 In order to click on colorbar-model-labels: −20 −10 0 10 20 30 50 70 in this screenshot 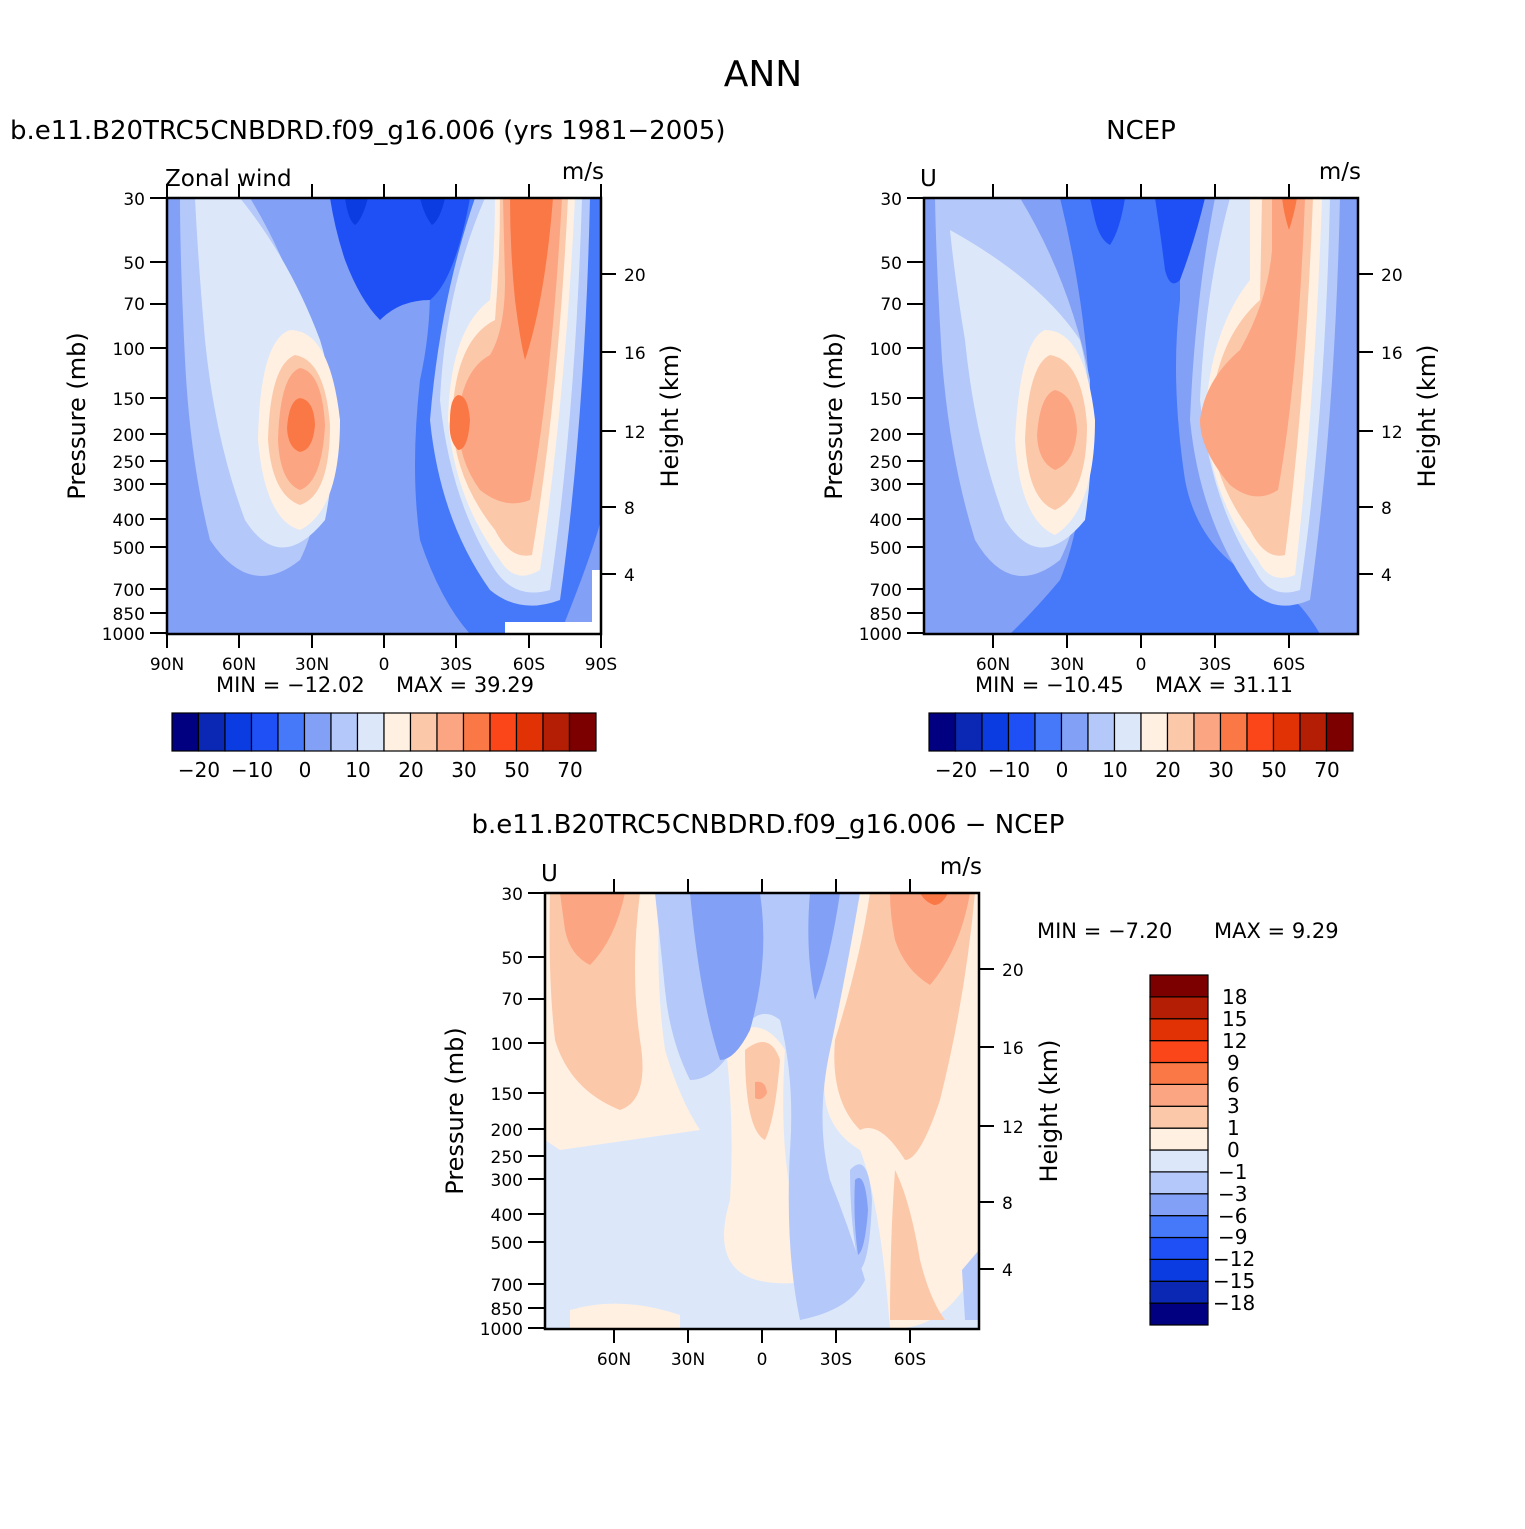, I will do `click(380, 770)`.